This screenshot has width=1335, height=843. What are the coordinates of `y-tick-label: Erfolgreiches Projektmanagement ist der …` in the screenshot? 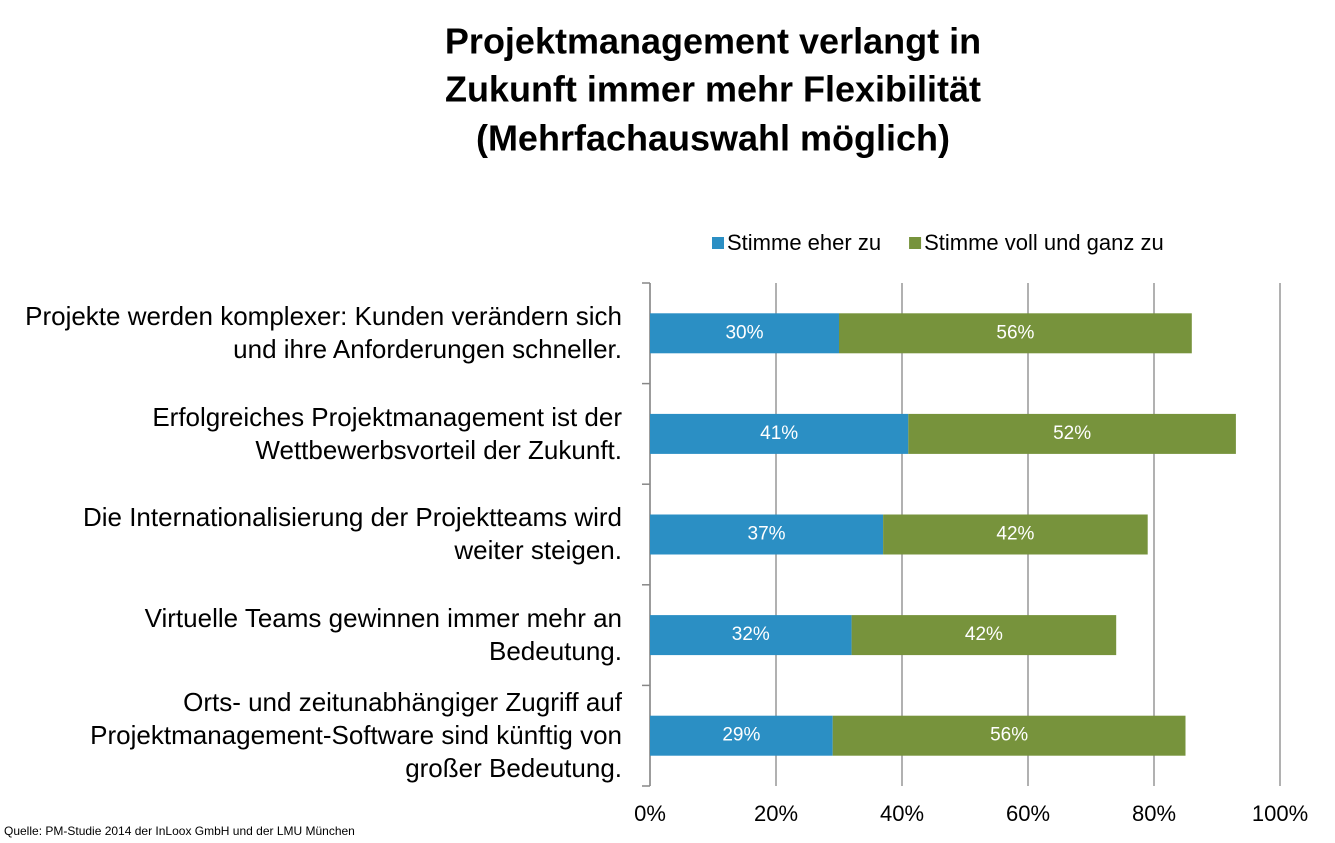 It's located at (387, 433).